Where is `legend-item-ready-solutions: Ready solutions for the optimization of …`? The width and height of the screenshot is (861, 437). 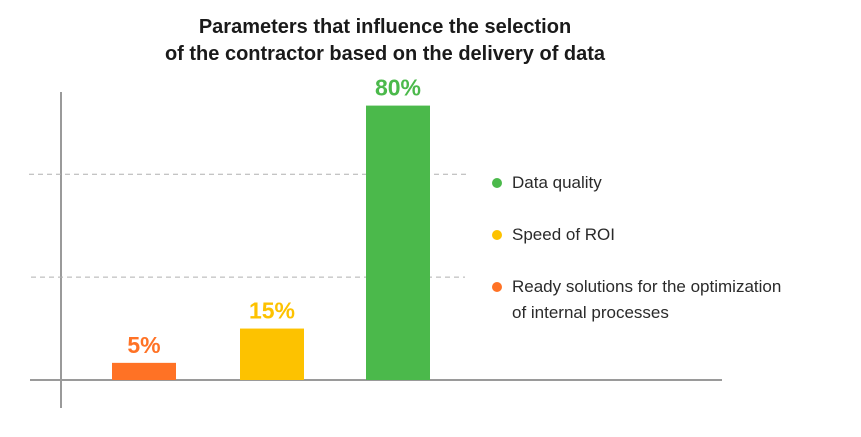 legend-item-ready-solutions: Ready solutions for the optimization of … is located at coordinates (672, 300).